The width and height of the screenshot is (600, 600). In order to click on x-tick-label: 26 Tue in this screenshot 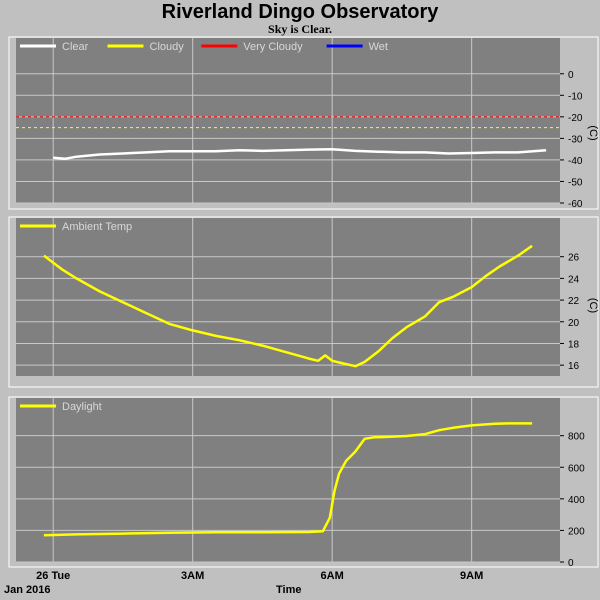, I will do `click(53, 576)`.